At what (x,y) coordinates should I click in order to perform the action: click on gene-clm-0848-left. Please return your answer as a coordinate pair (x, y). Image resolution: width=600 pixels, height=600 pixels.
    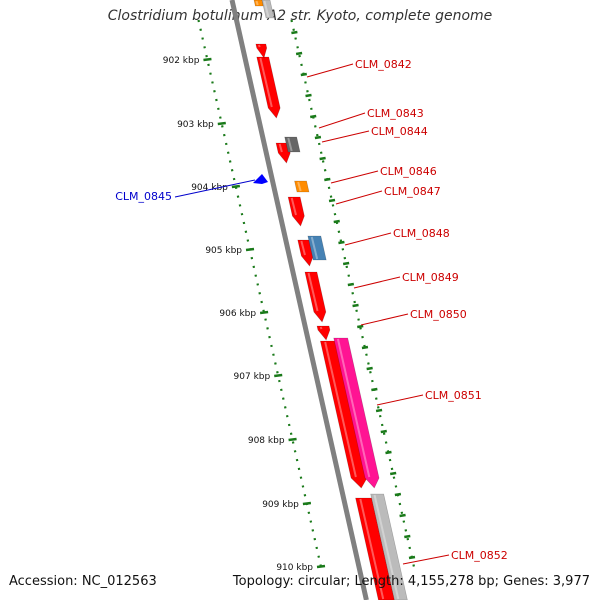
    Looking at the image, I should click on (305, 253).